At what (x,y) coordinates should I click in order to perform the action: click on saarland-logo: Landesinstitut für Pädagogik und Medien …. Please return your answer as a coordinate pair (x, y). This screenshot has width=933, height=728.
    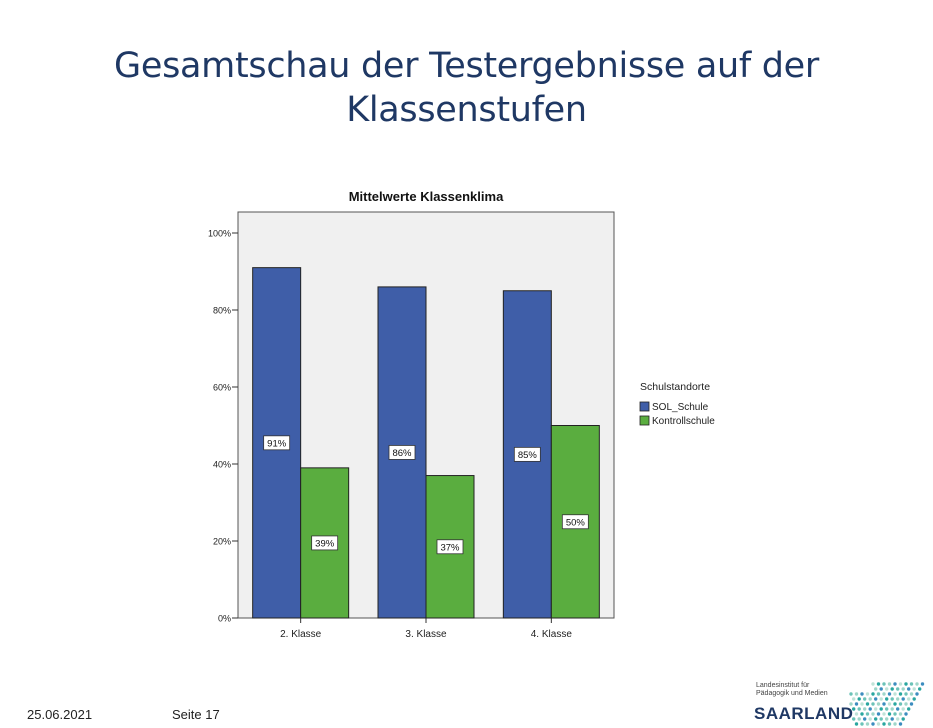
    Looking at the image, I should click on (842, 704).